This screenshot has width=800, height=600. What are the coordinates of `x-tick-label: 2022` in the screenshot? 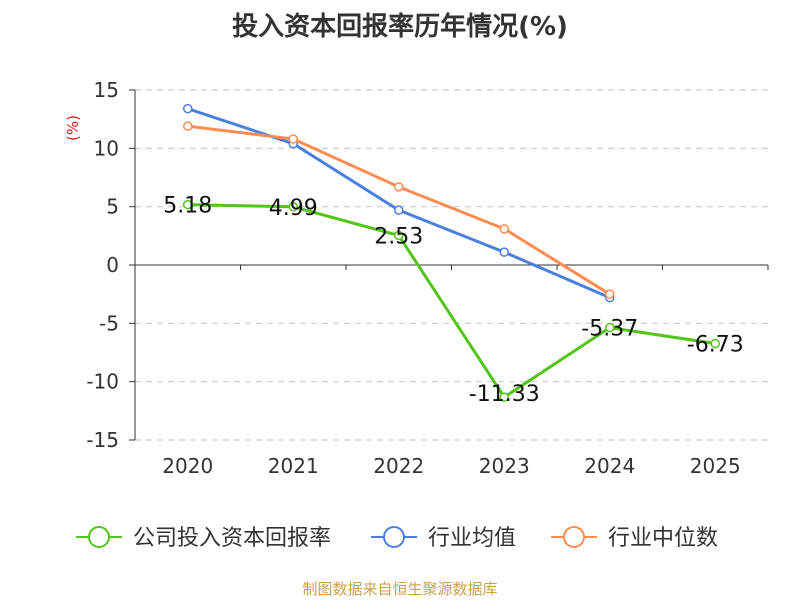 It's located at (398, 466).